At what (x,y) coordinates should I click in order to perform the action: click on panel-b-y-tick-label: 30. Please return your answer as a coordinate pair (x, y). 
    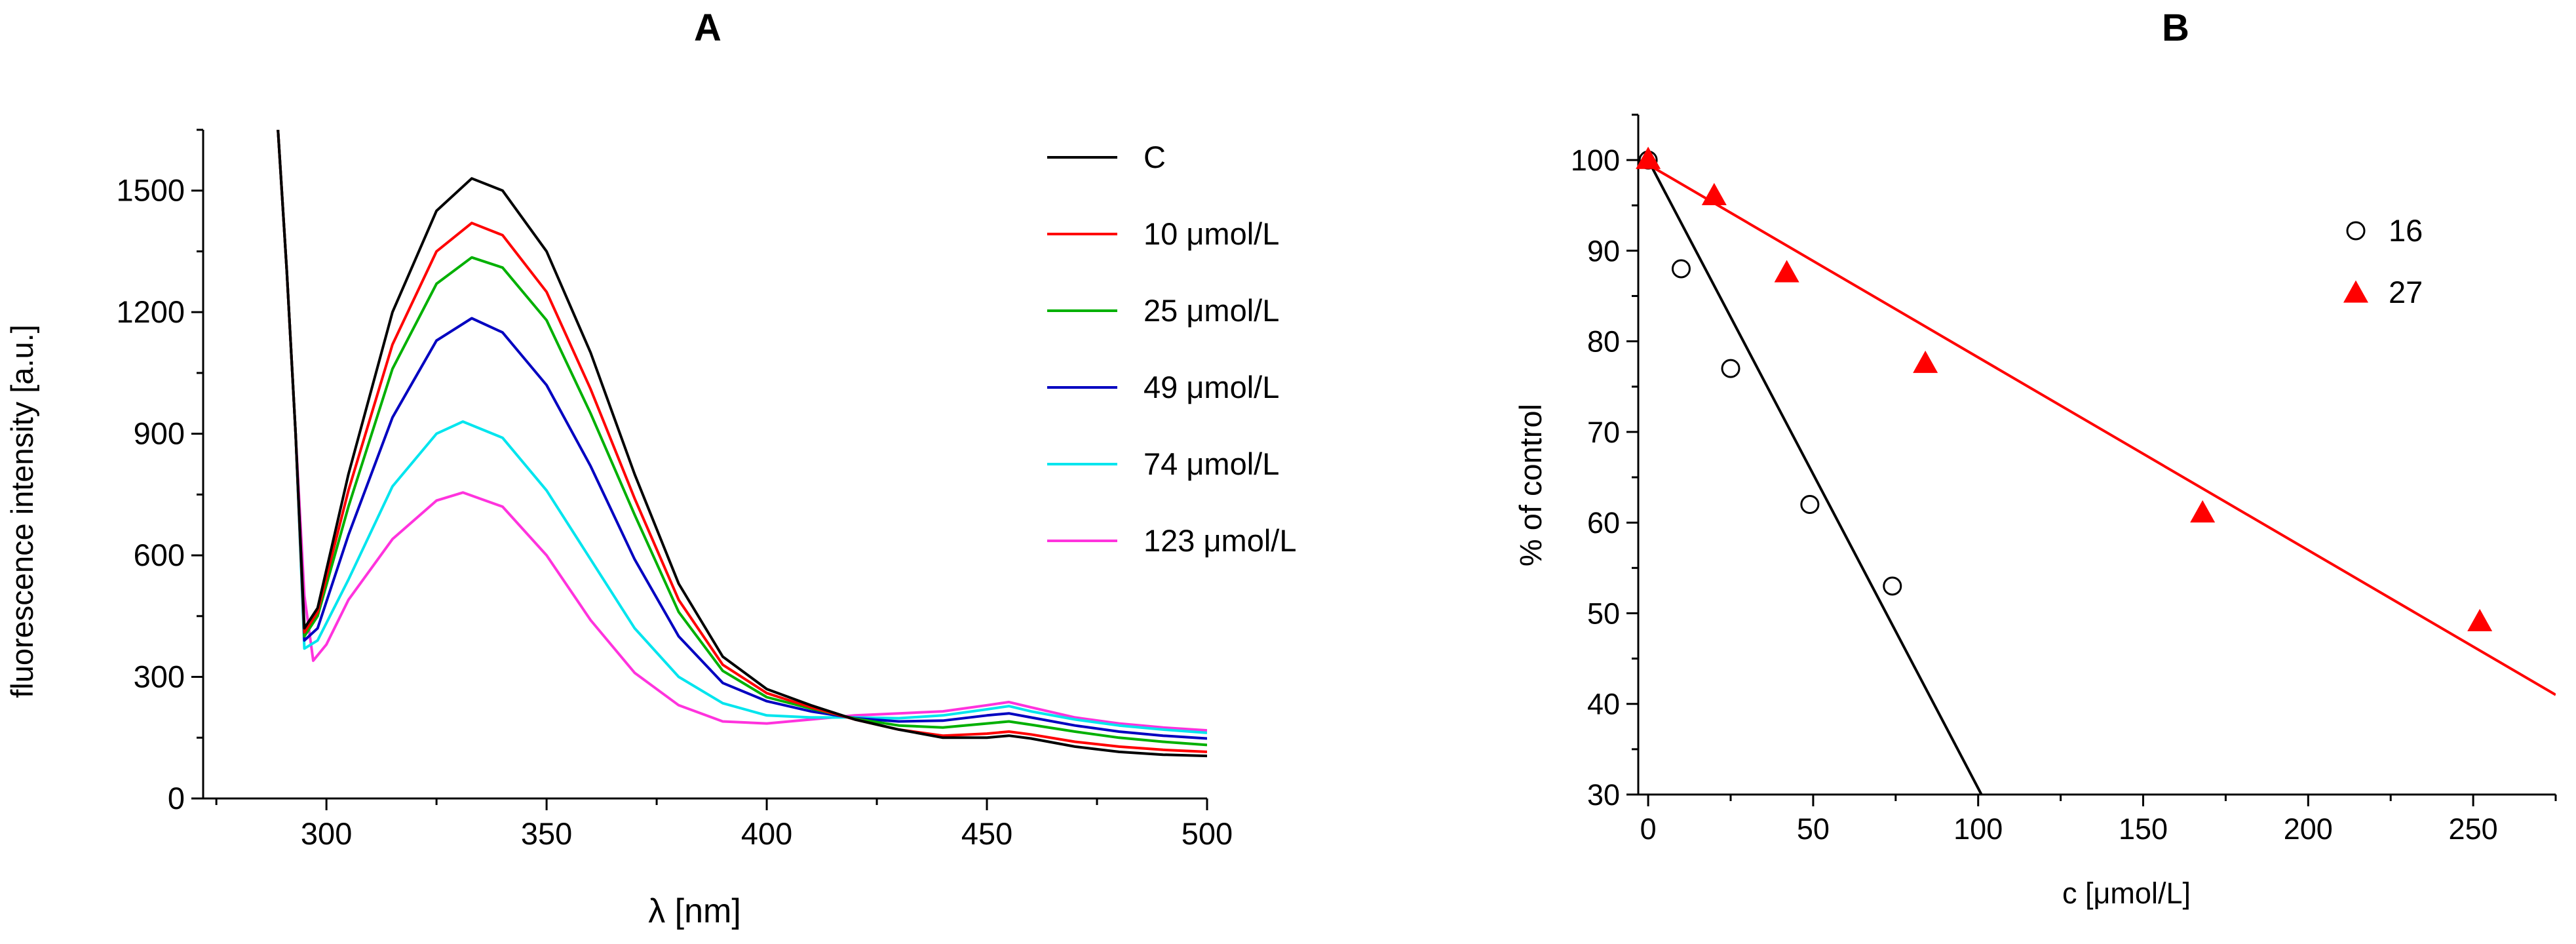
    Looking at the image, I should click on (1603, 795).